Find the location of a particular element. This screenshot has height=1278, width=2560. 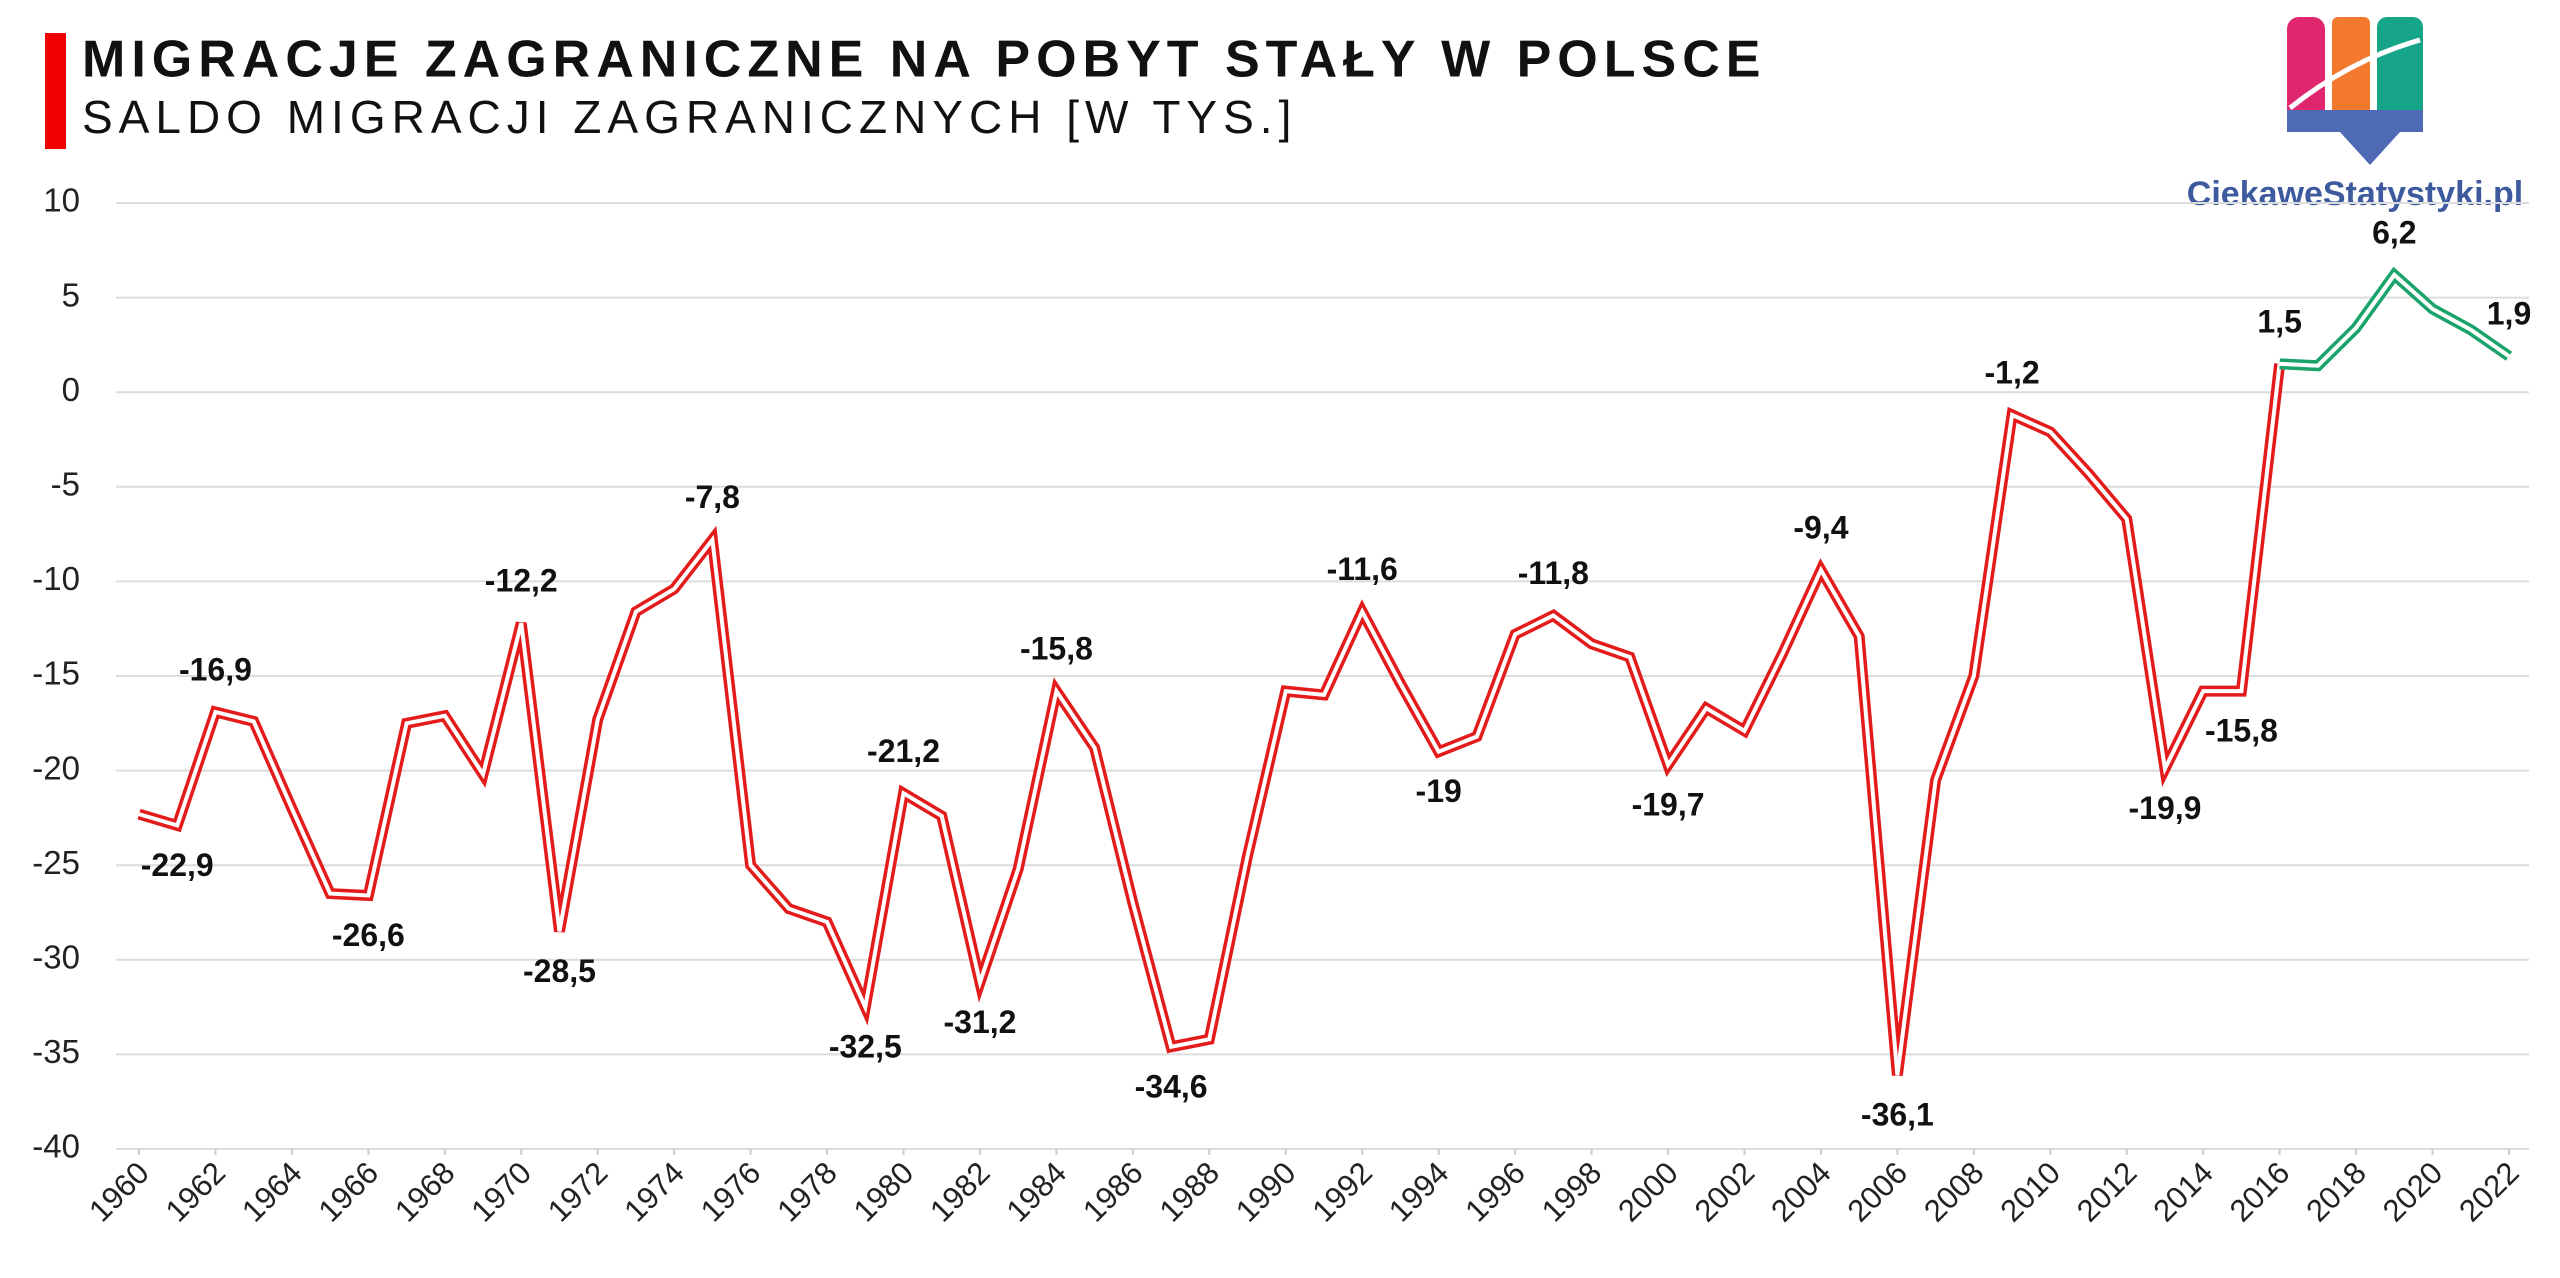

logo-curve is located at coordinates (2354, 73).